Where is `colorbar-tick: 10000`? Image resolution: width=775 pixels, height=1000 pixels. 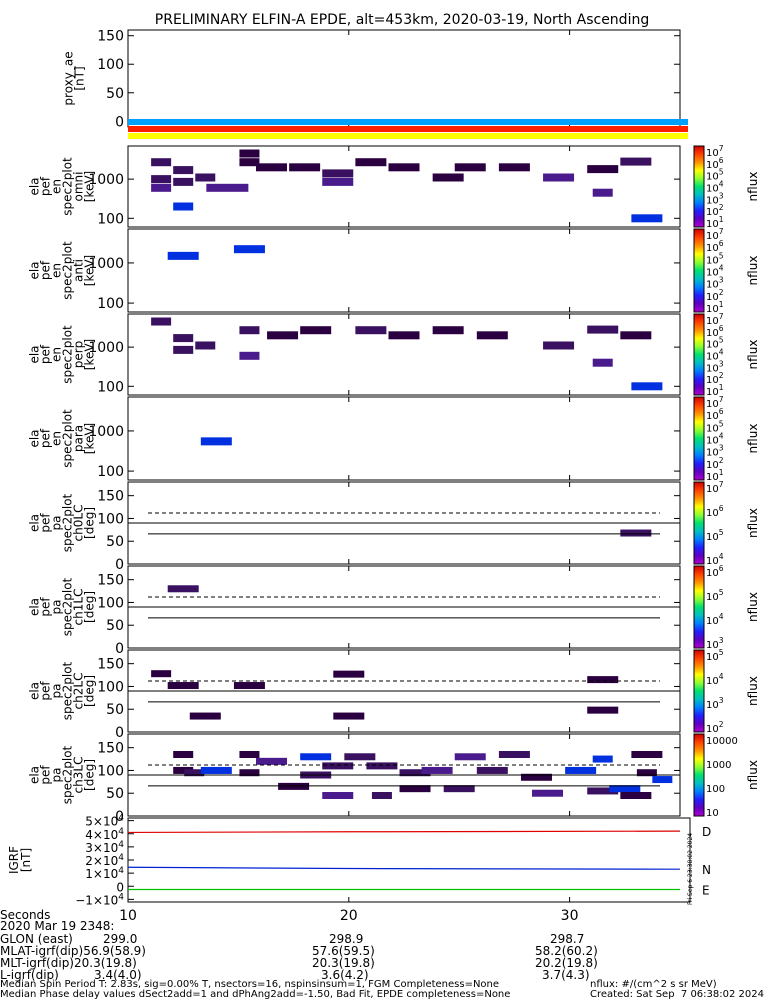
colorbar-tick: 10000 is located at coordinates (722, 741).